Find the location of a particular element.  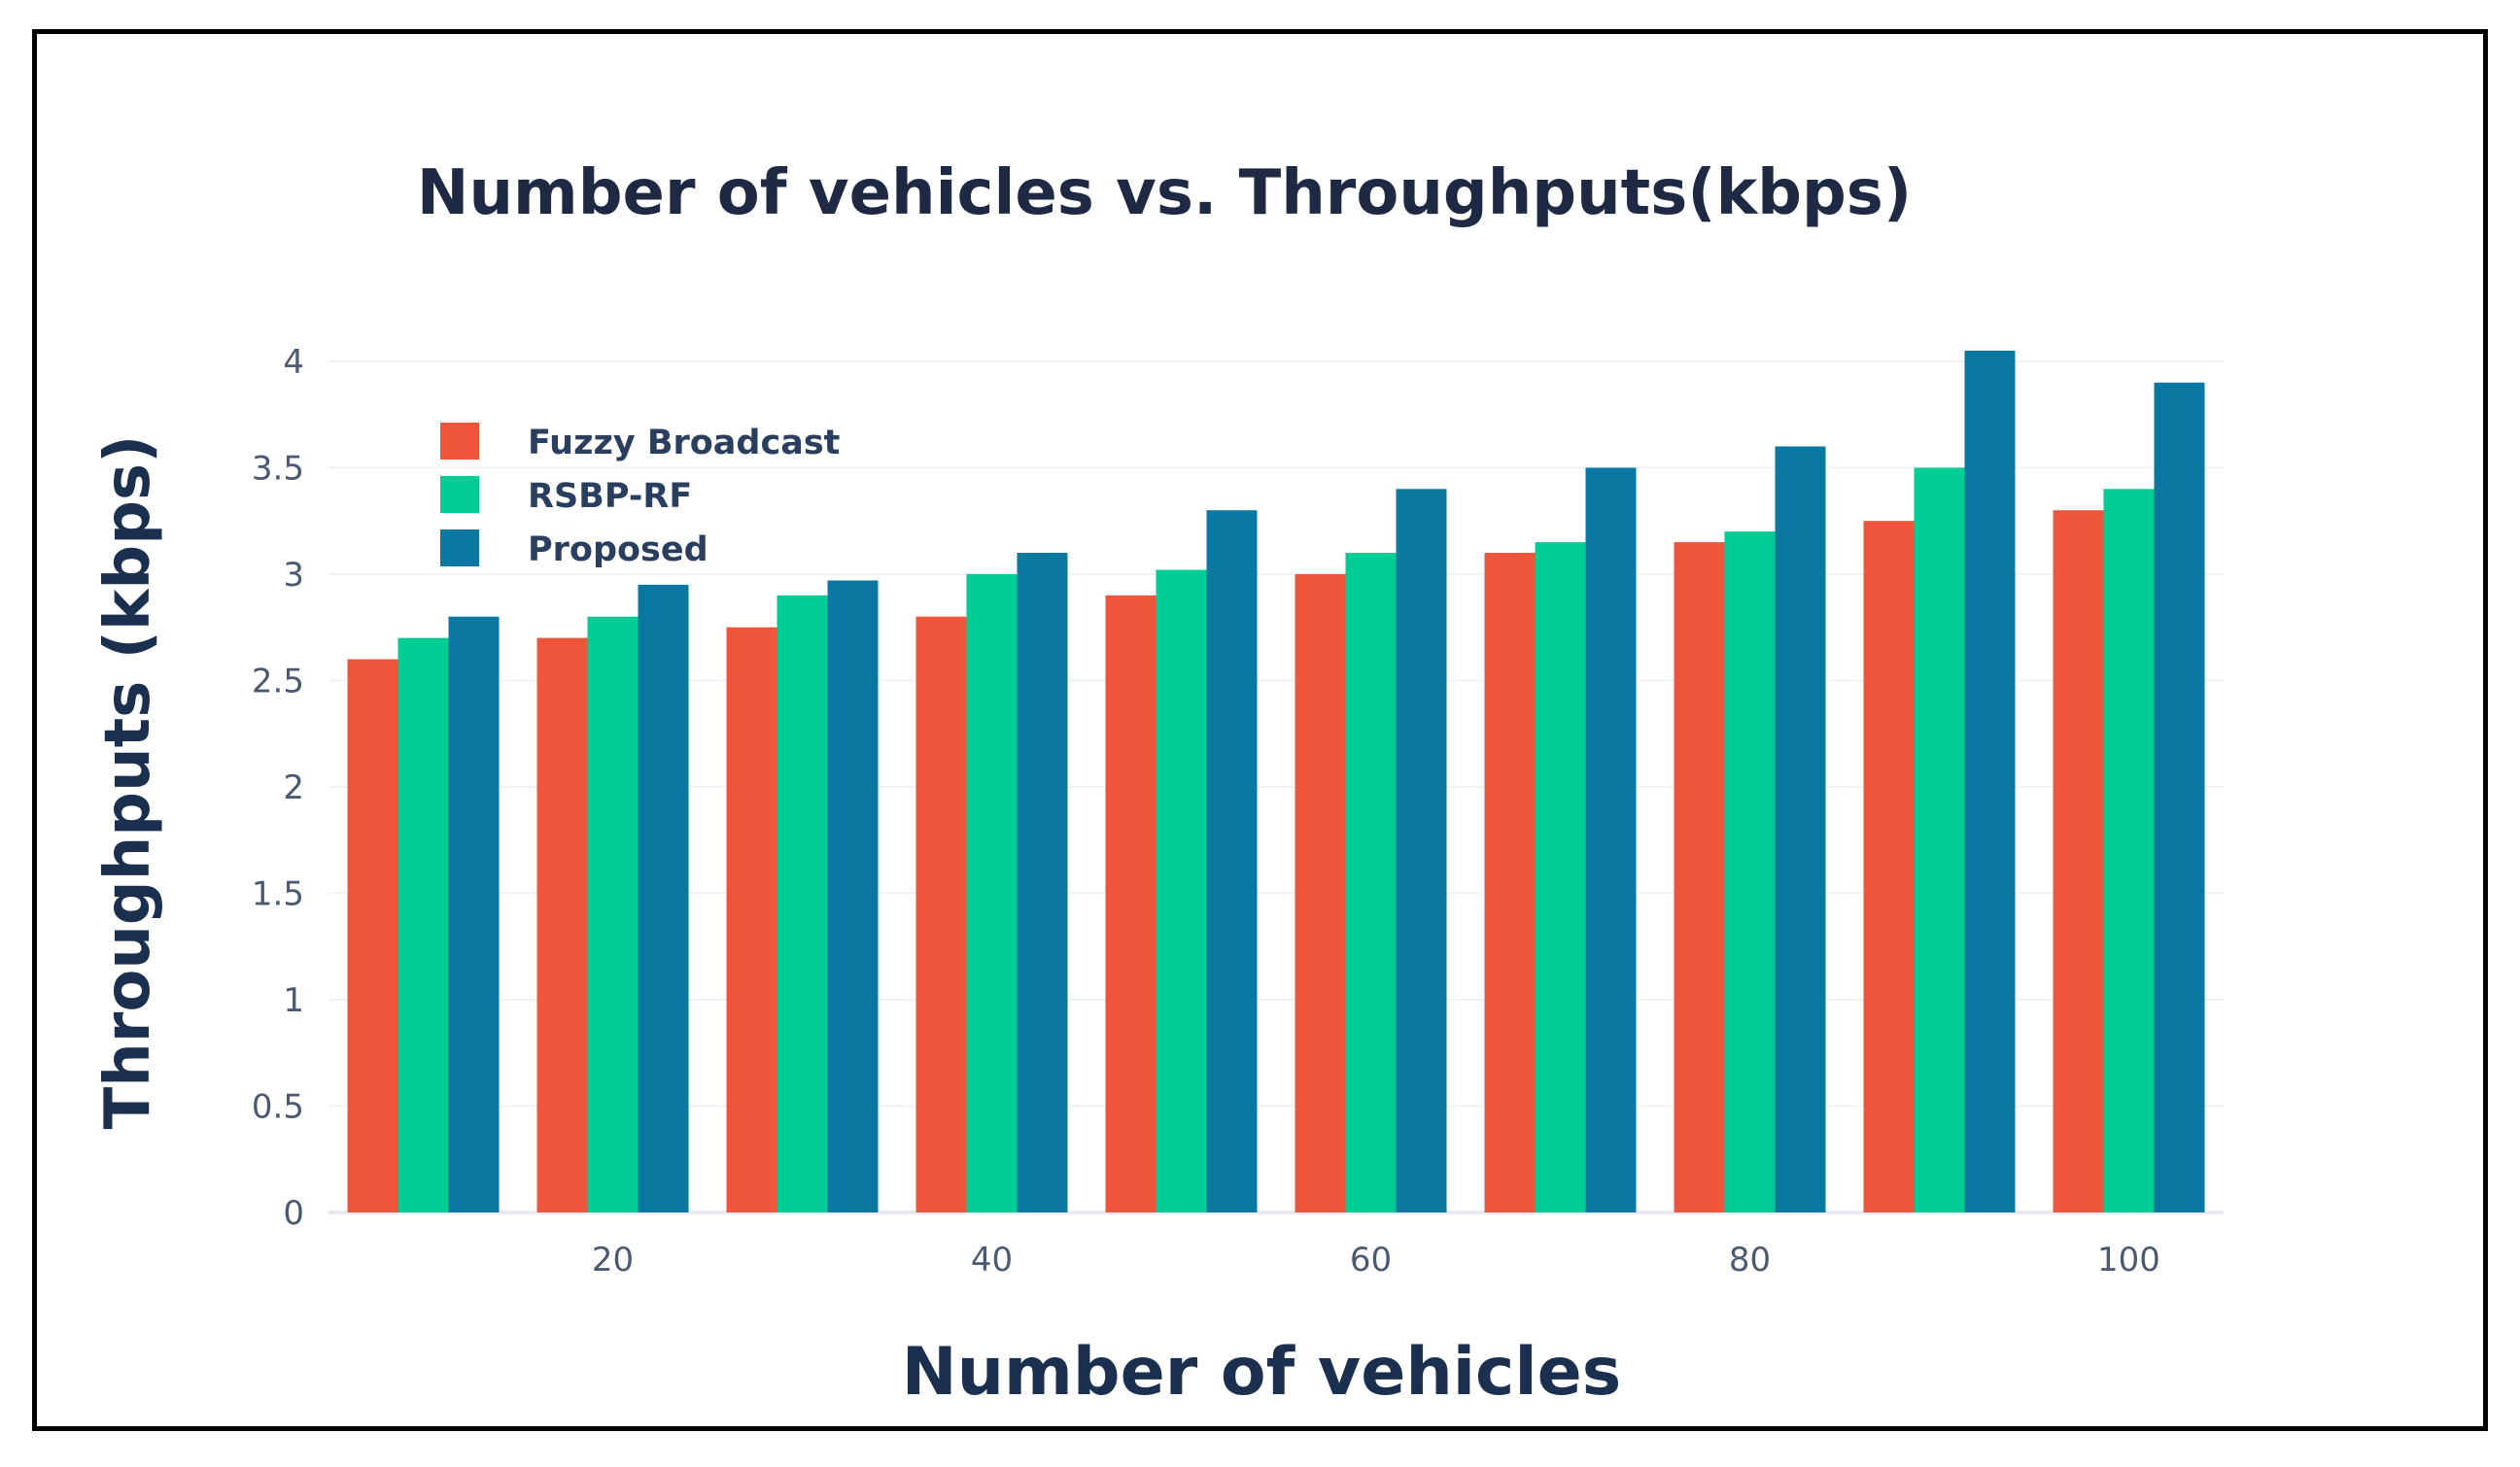

y-tick-label: 1.5 is located at coordinates (278, 894).